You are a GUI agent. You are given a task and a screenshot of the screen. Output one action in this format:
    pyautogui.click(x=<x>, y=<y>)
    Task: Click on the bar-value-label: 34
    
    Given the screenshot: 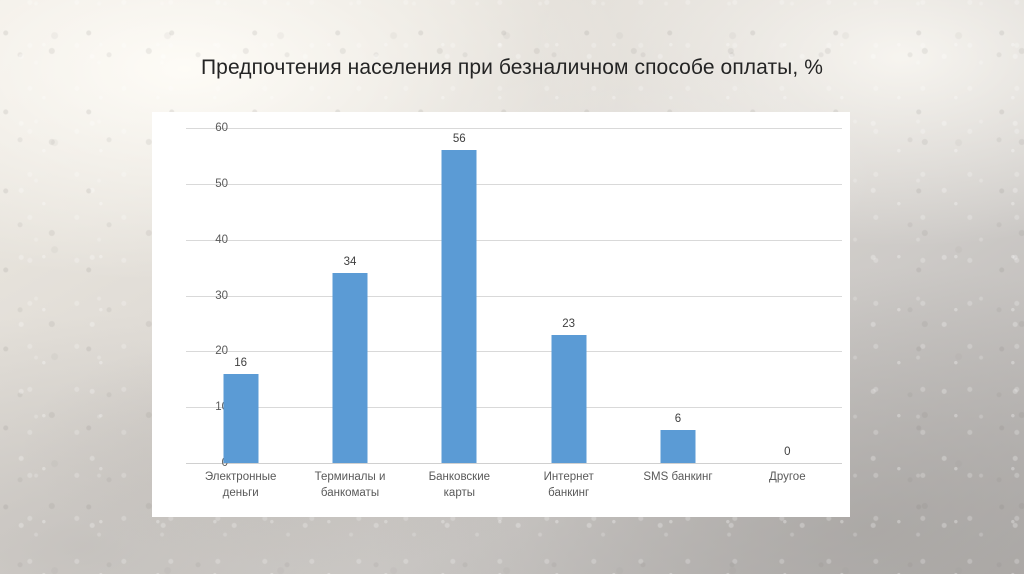 What is the action you would take?
    pyautogui.click(x=350, y=262)
    